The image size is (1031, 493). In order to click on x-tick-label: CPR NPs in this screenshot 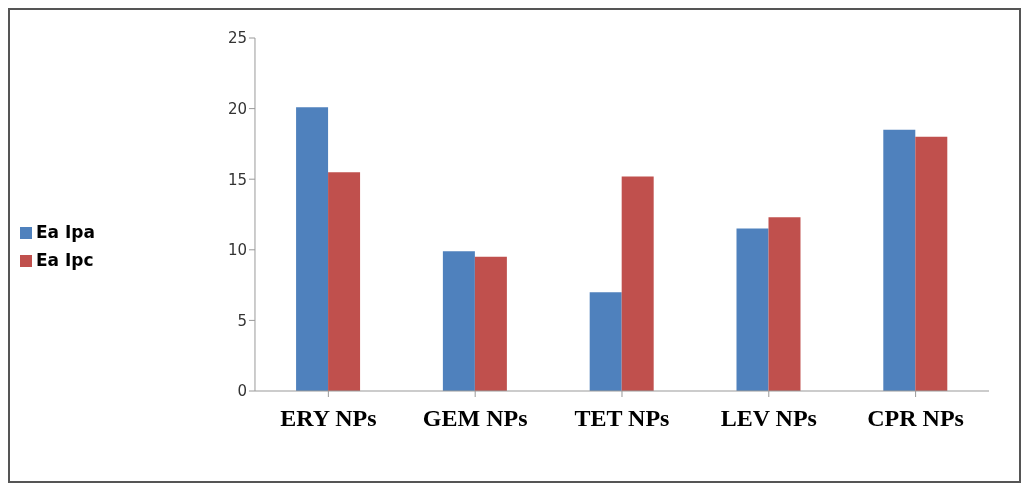, I will do `click(915, 418)`.